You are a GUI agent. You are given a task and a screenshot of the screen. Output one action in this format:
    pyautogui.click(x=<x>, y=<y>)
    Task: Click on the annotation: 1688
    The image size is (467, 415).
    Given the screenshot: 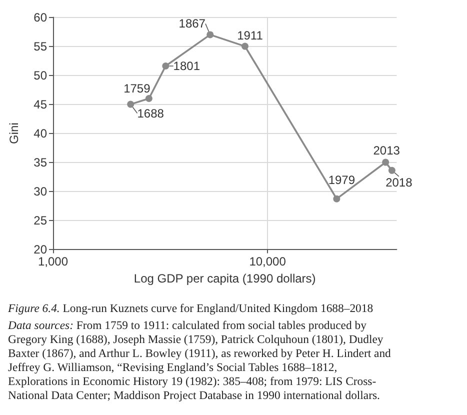 What is the action you would take?
    pyautogui.click(x=150, y=113)
    